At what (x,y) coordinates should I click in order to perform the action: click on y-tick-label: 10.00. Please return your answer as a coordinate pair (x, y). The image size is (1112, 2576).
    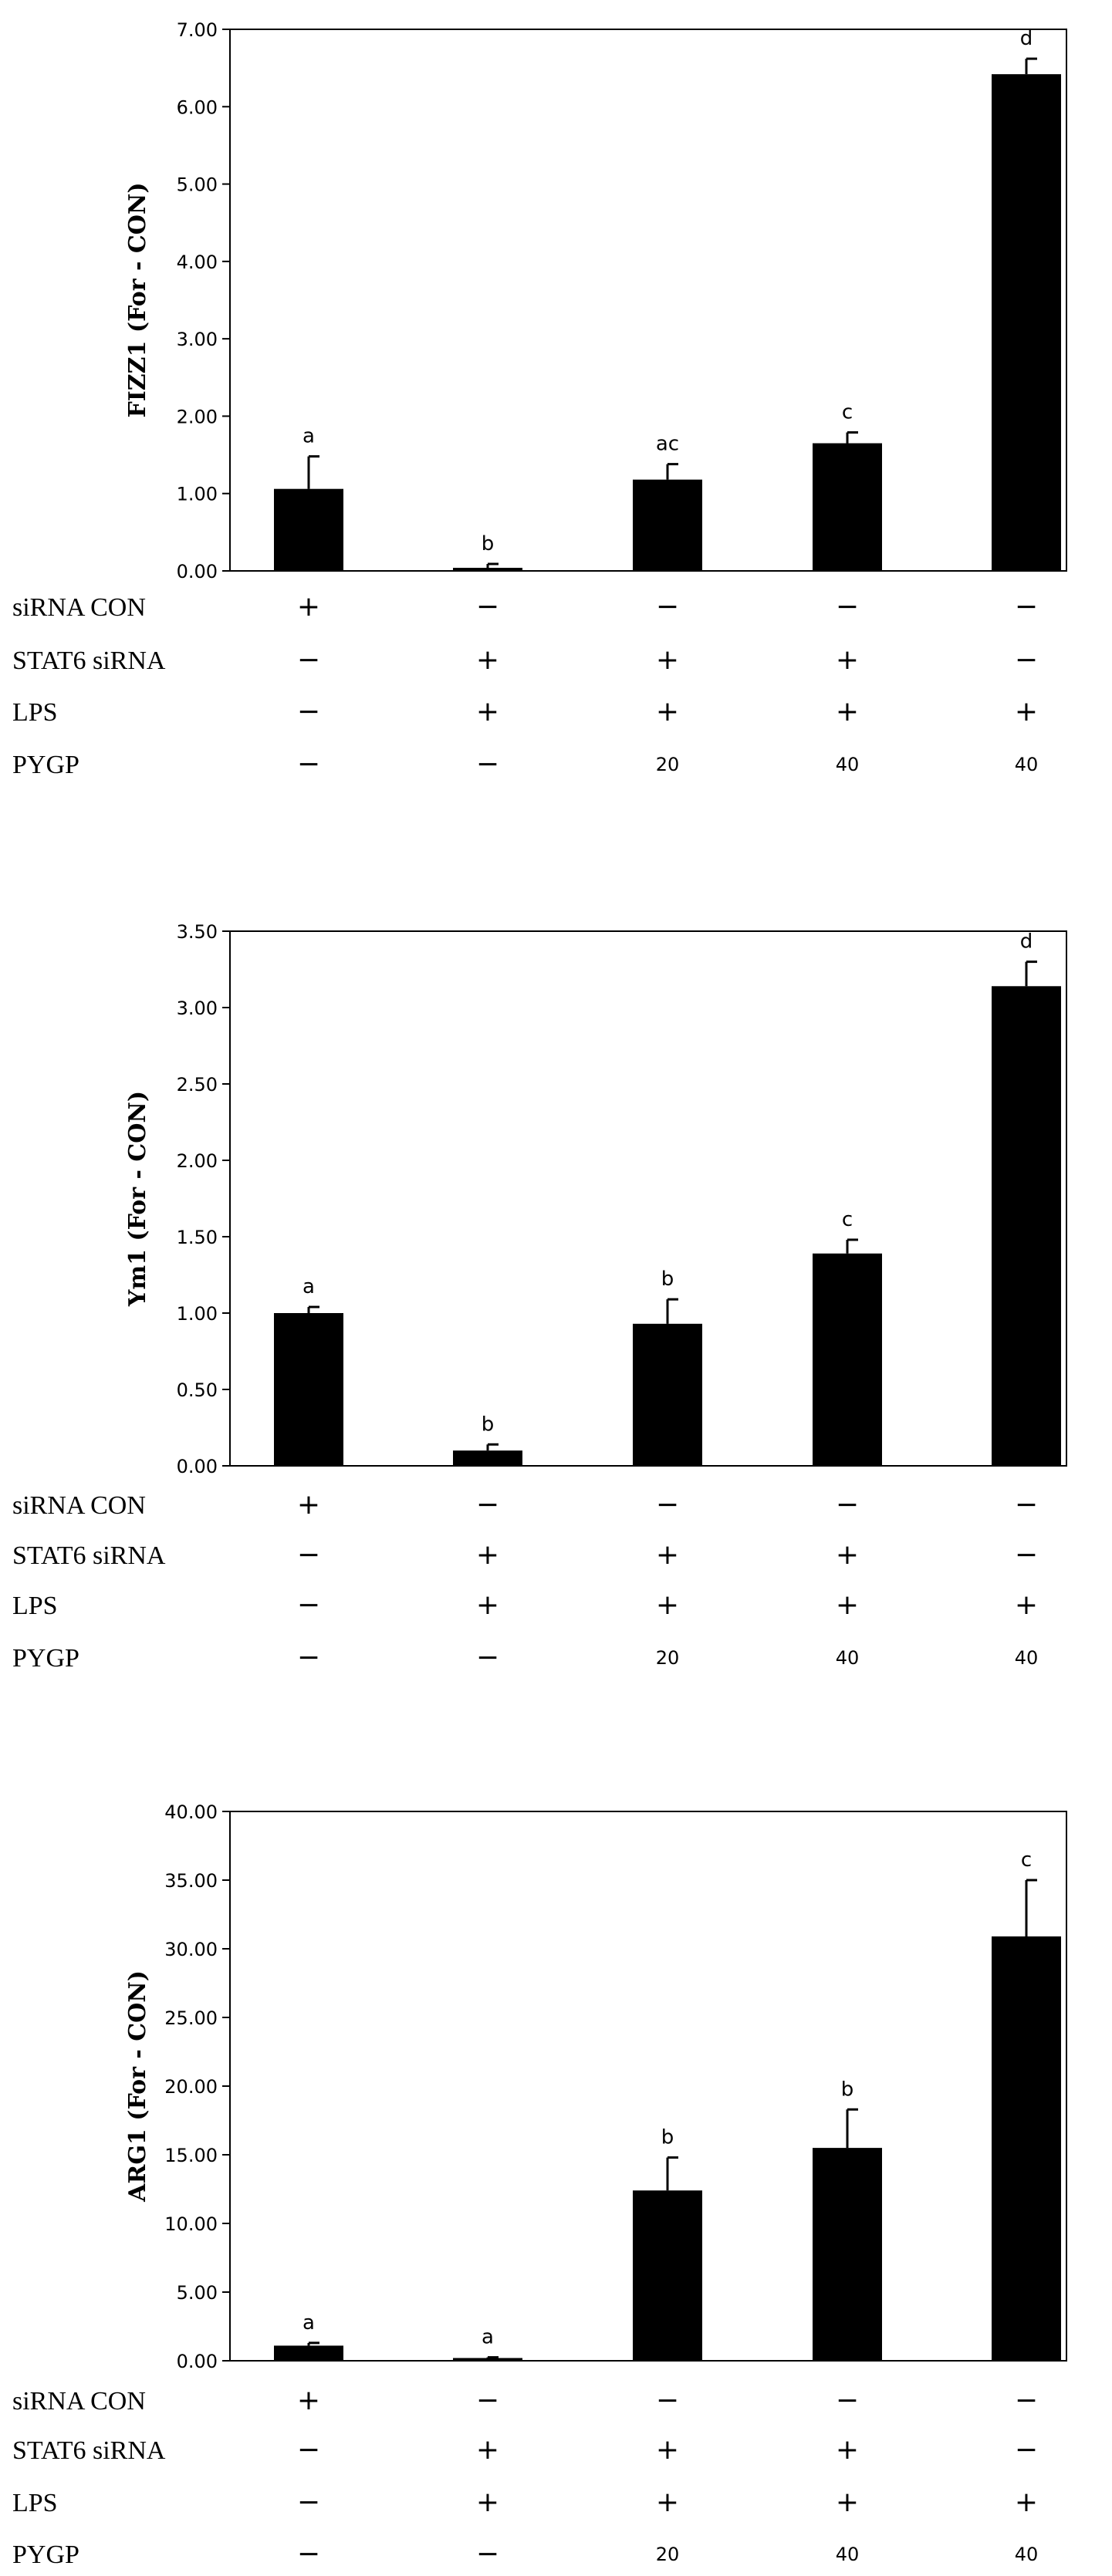
    Looking at the image, I should click on (191, 2224).